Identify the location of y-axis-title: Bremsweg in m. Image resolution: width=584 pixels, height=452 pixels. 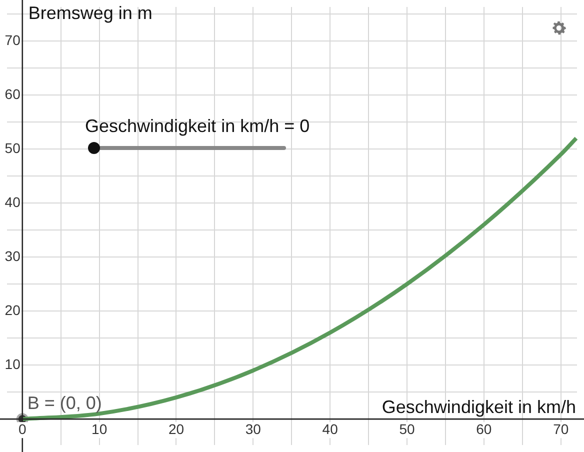
(90, 13).